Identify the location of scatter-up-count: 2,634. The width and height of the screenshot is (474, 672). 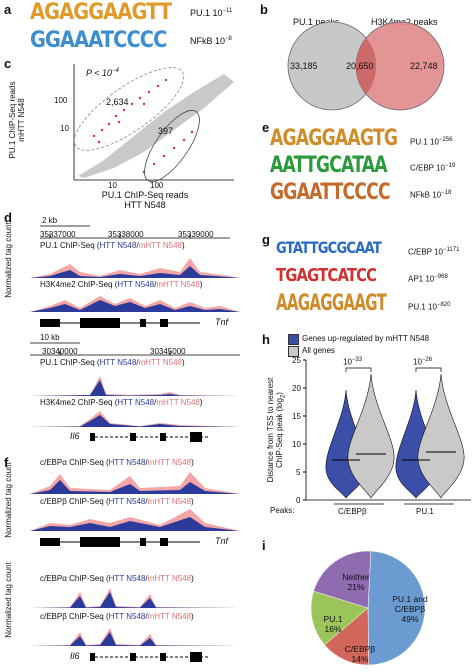
(117, 102).